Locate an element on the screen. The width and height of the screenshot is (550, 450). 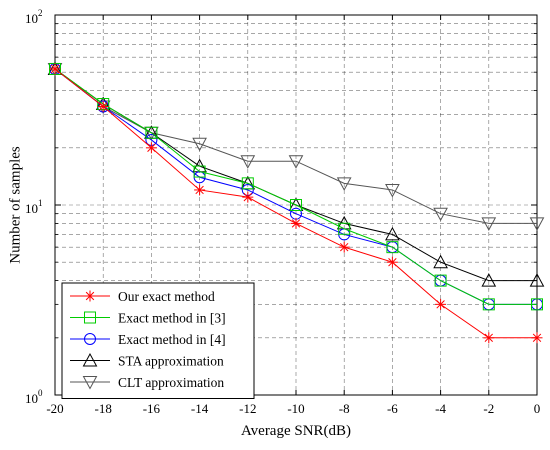
legend-label: Exact method in [3] is located at coordinates (172, 318).